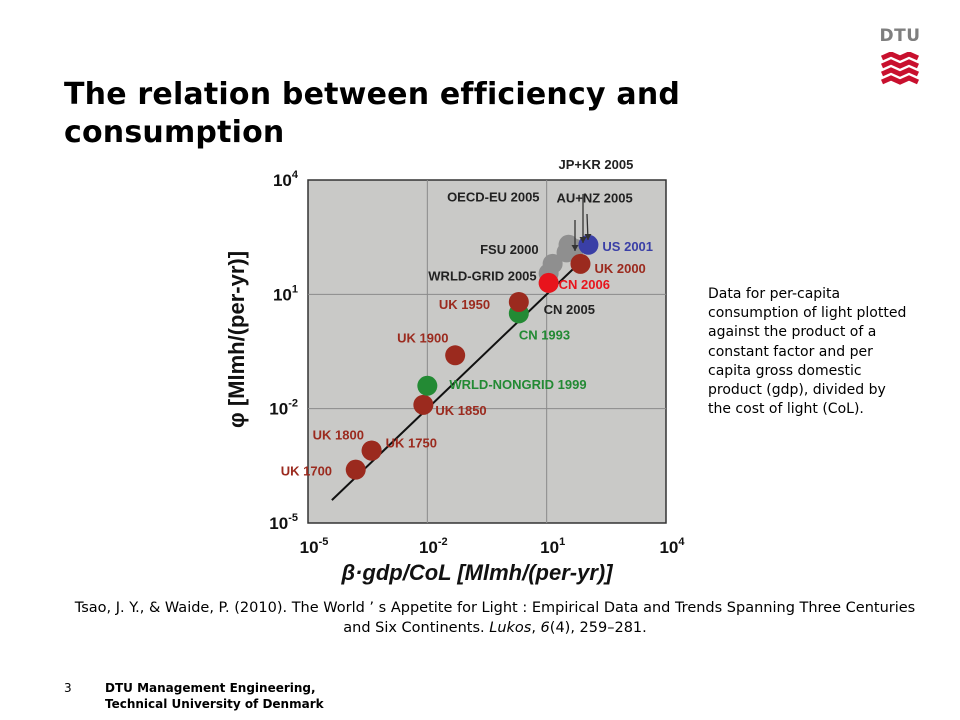  What do you see at coordinates (286, 179) in the screenshot?
I see `y-tick-label-4: 10⁴` at bounding box center [286, 179].